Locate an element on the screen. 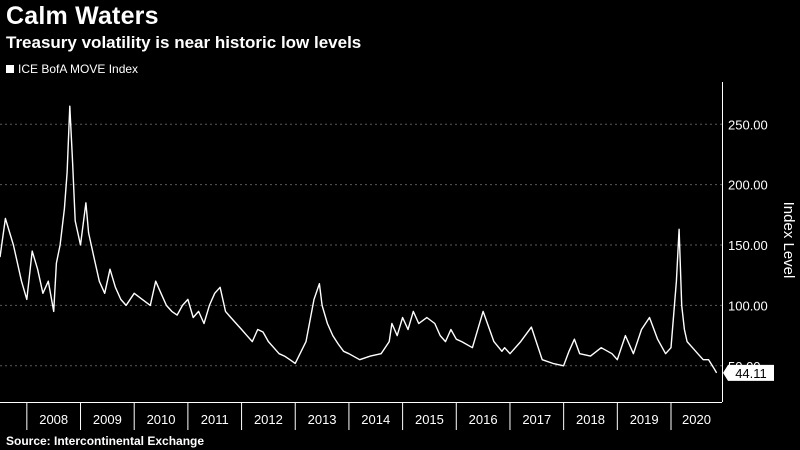 This screenshot has height=450, width=800. x-tick-label: 2014 is located at coordinates (375, 419).